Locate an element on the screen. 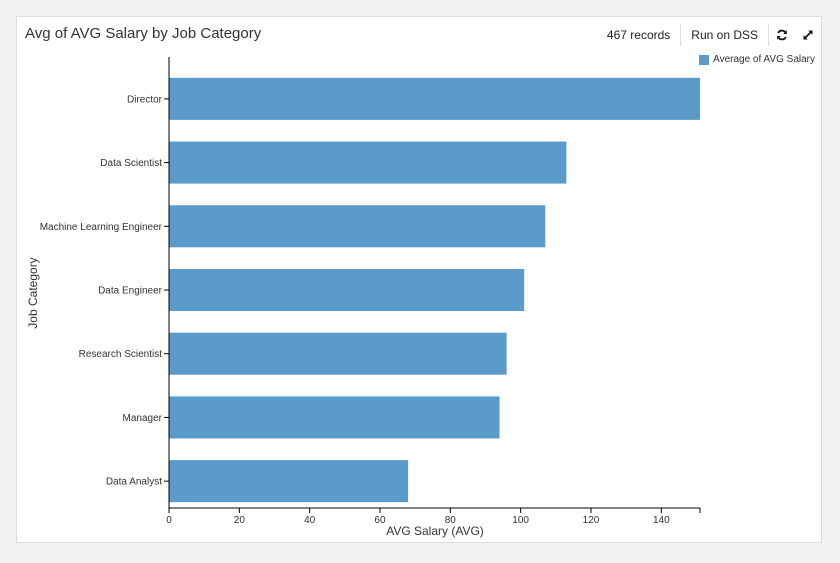 The image size is (840, 563). y-tick-label: Director is located at coordinates (145, 99).